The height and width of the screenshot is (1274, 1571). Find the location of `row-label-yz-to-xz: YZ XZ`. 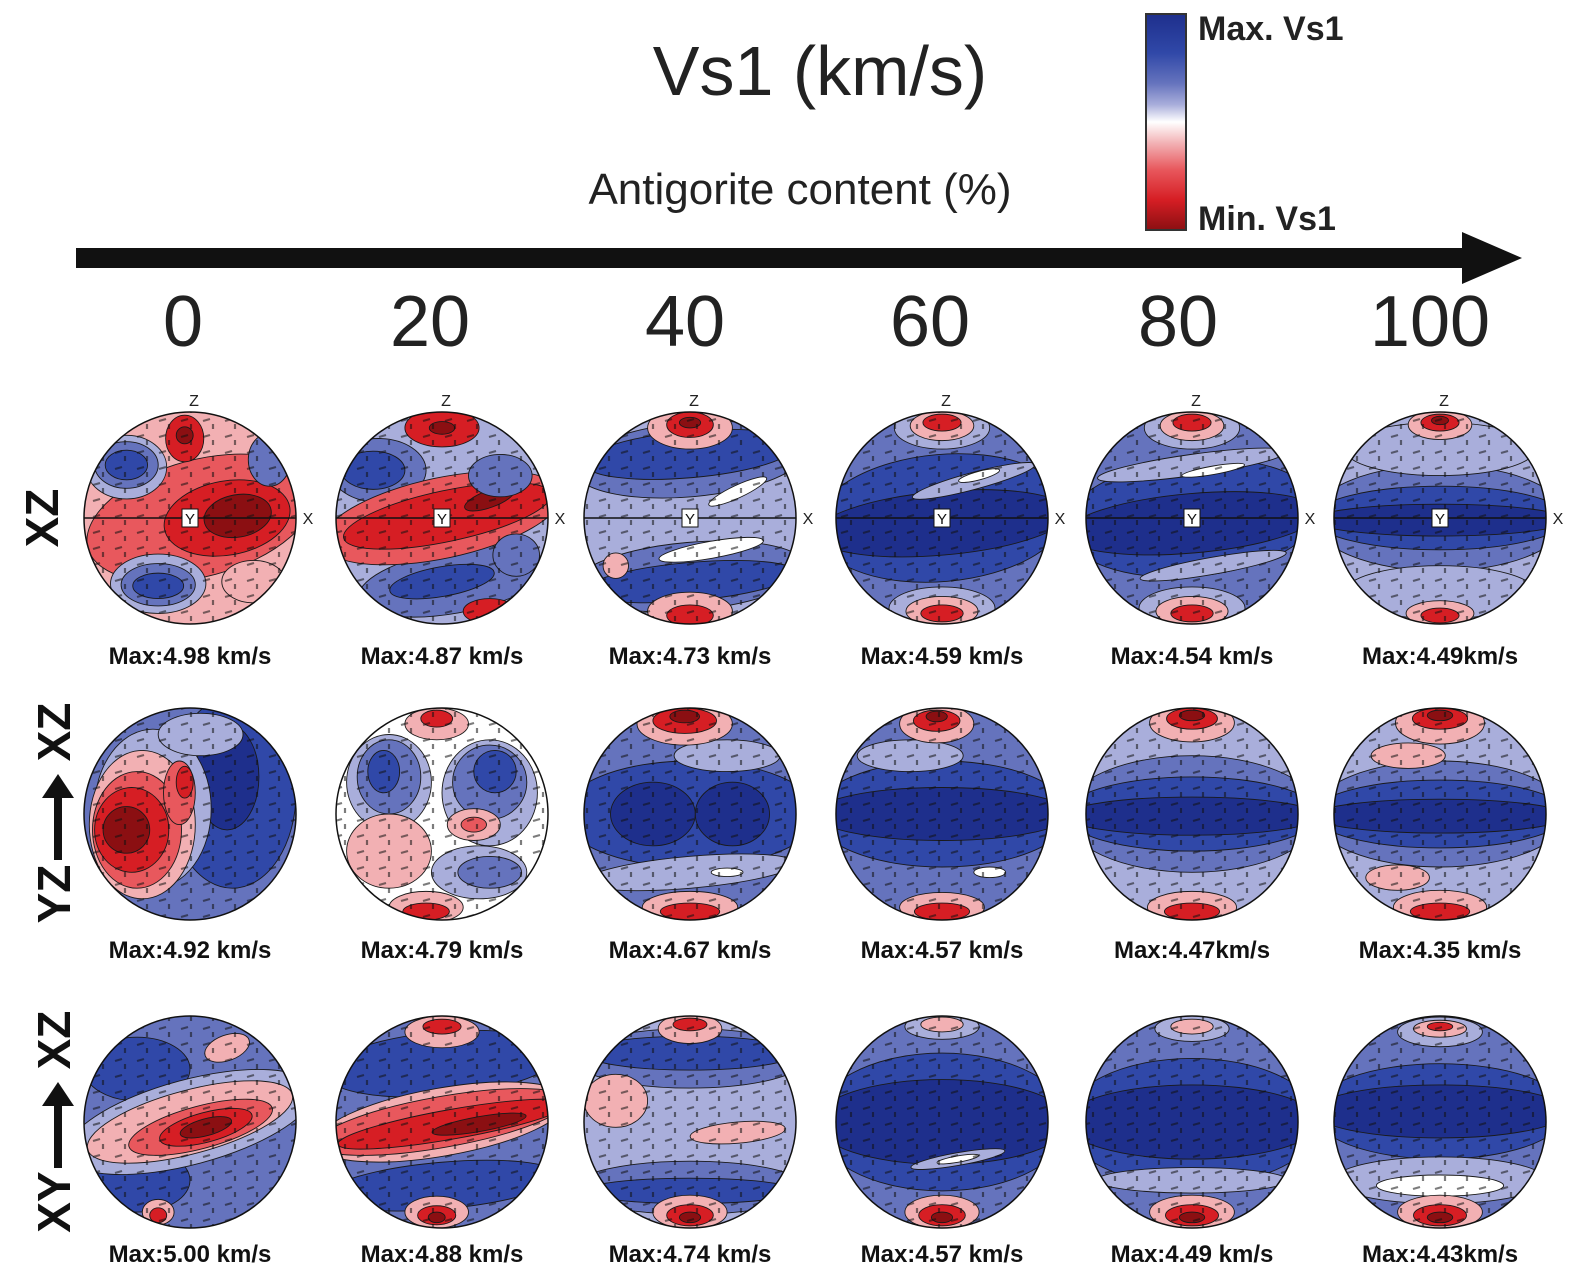

row-label-yz-to-xz: YZ XZ is located at coordinates (54, 813).